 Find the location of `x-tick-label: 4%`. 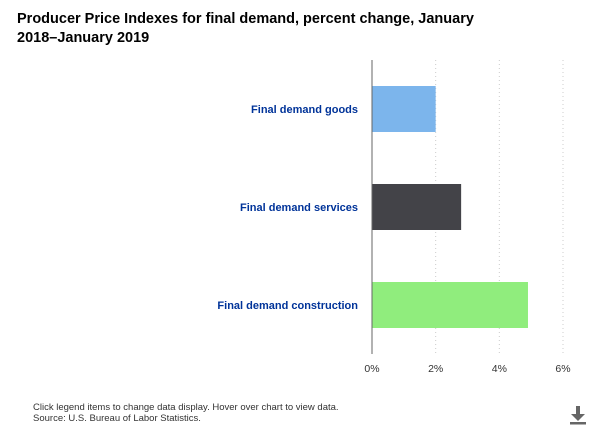

x-tick-label: 4% is located at coordinates (499, 369).